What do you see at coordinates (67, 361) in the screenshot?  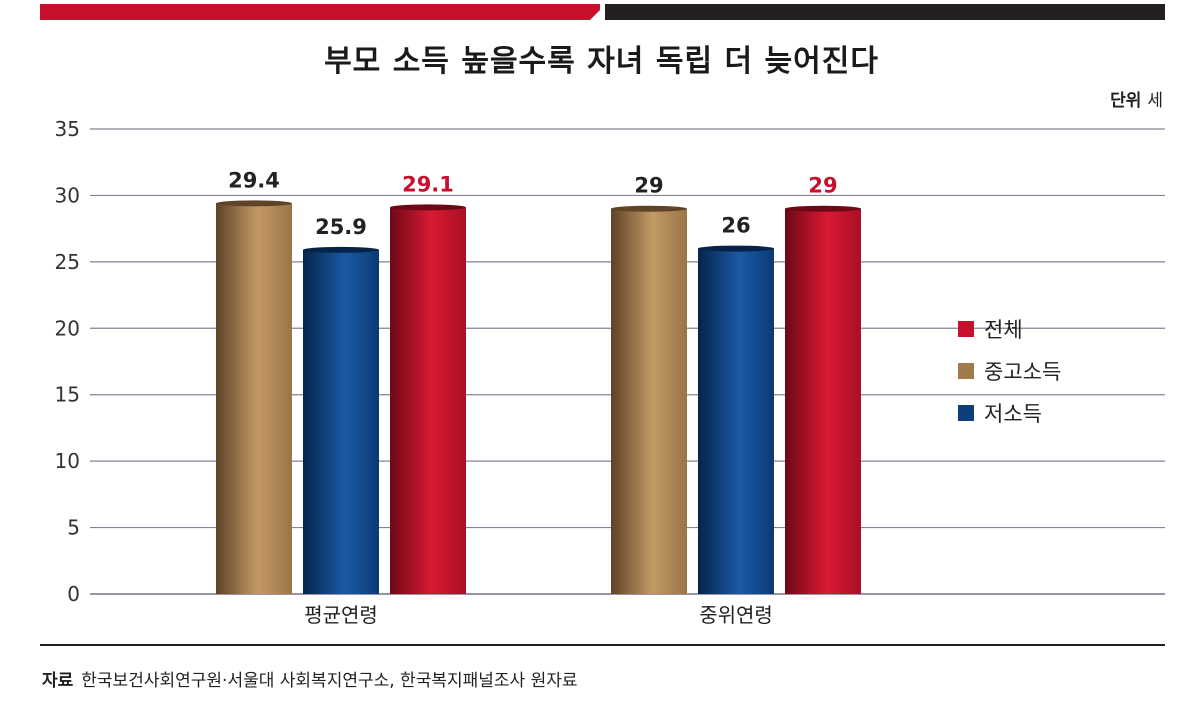 I see `y-axis-ticks: 0 5 10 15 20 25 30 35` at bounding box center [67, 361].